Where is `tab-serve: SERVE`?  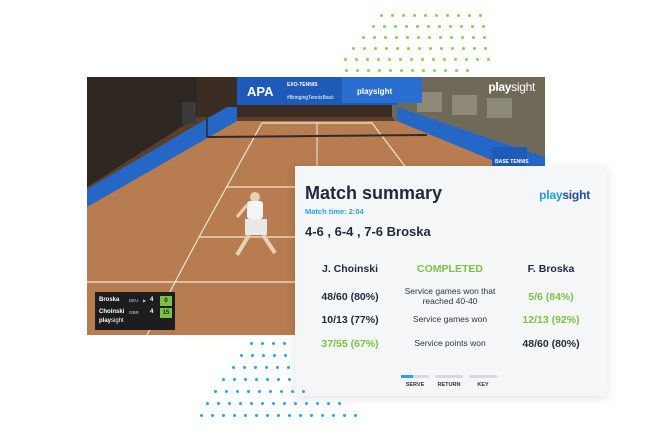
tab-serve: SERVE is located at coordinates (415, 381).